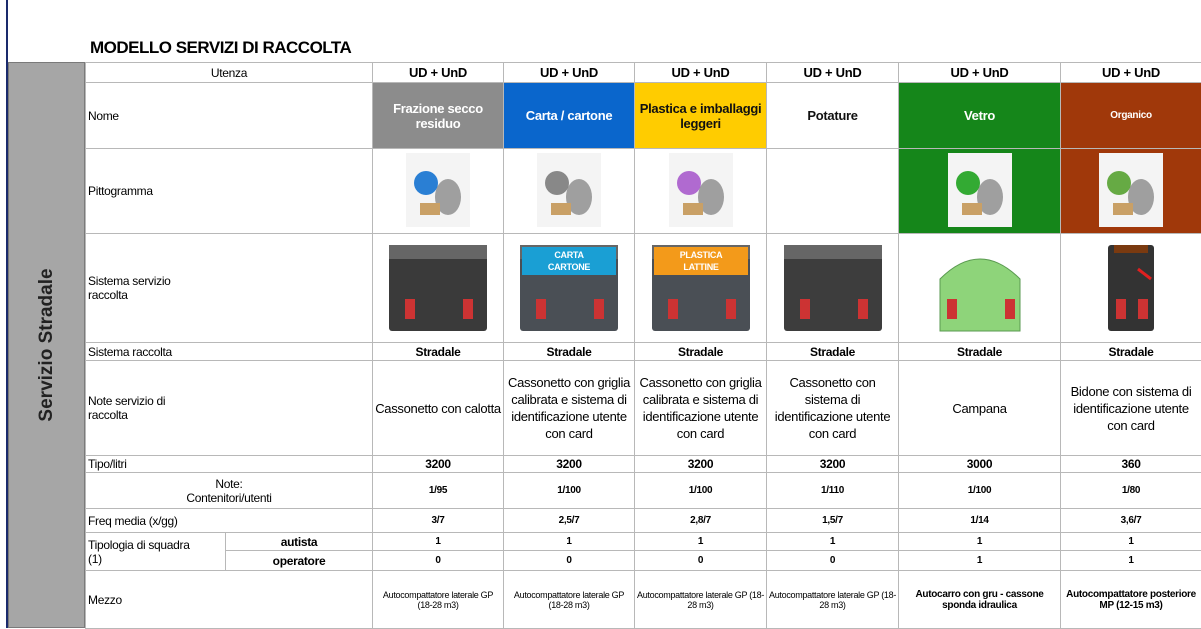 This screenshot has height=629, width=1201. What do you see at coordinates (569, 116) in the screenshot?
I see `cell-nome: Carta / cartone` at bounding box center [569, 116].